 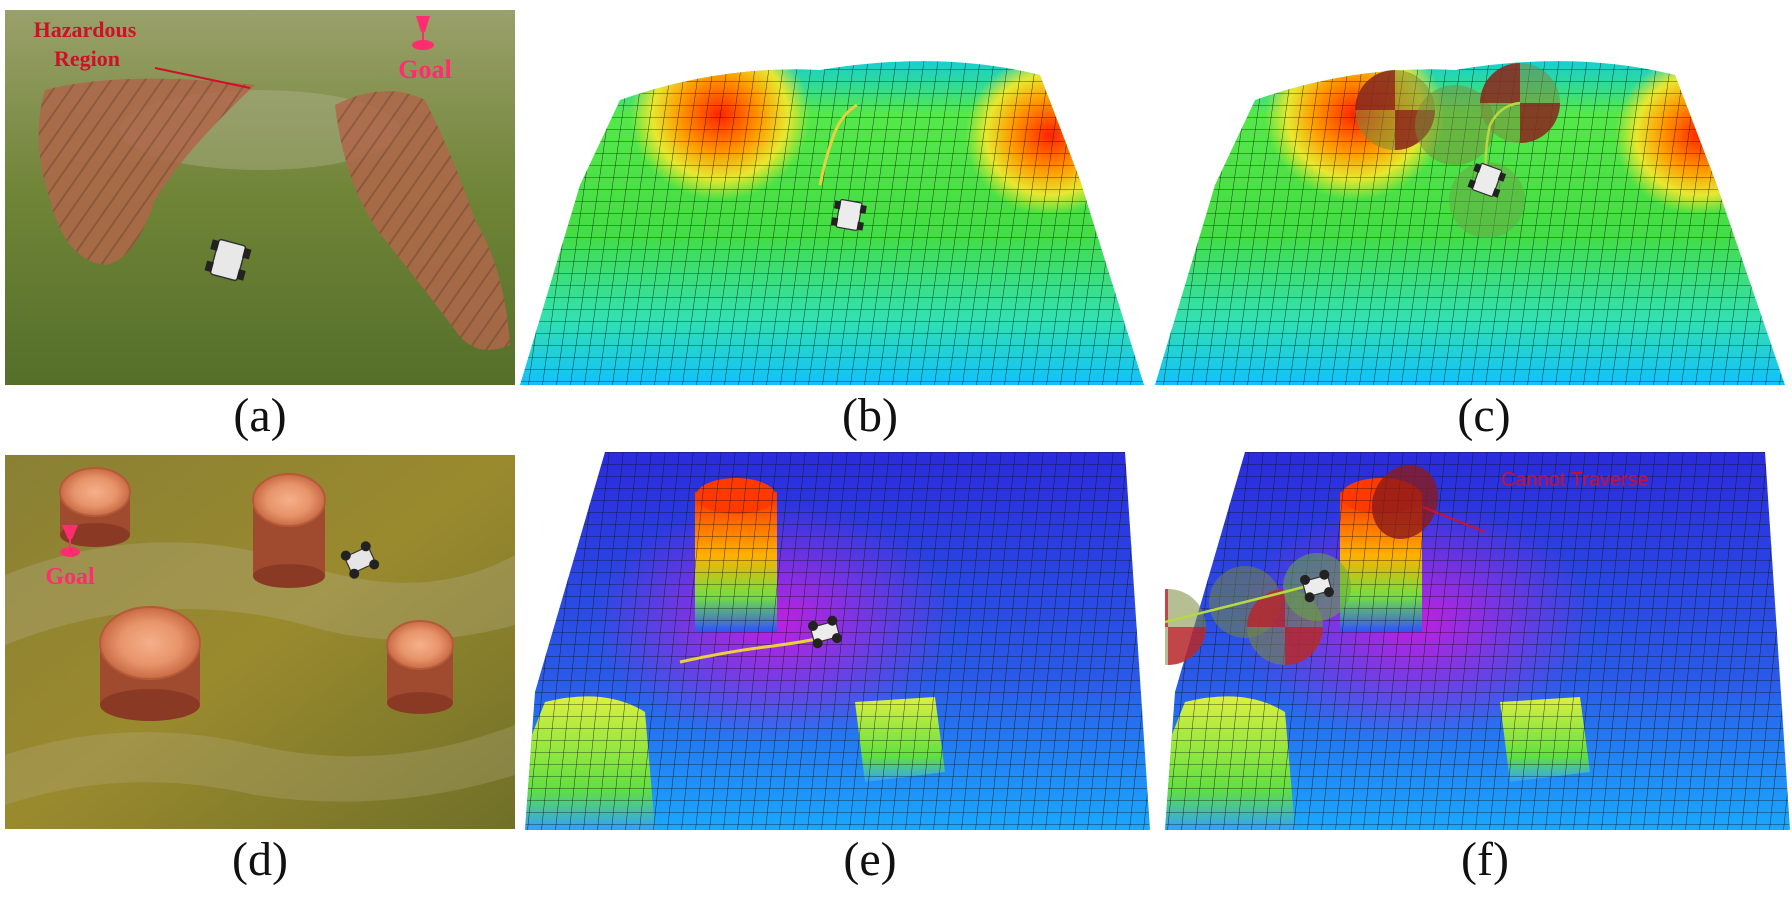 I want to click on caption-d: (d), so click(x=260, y=859).